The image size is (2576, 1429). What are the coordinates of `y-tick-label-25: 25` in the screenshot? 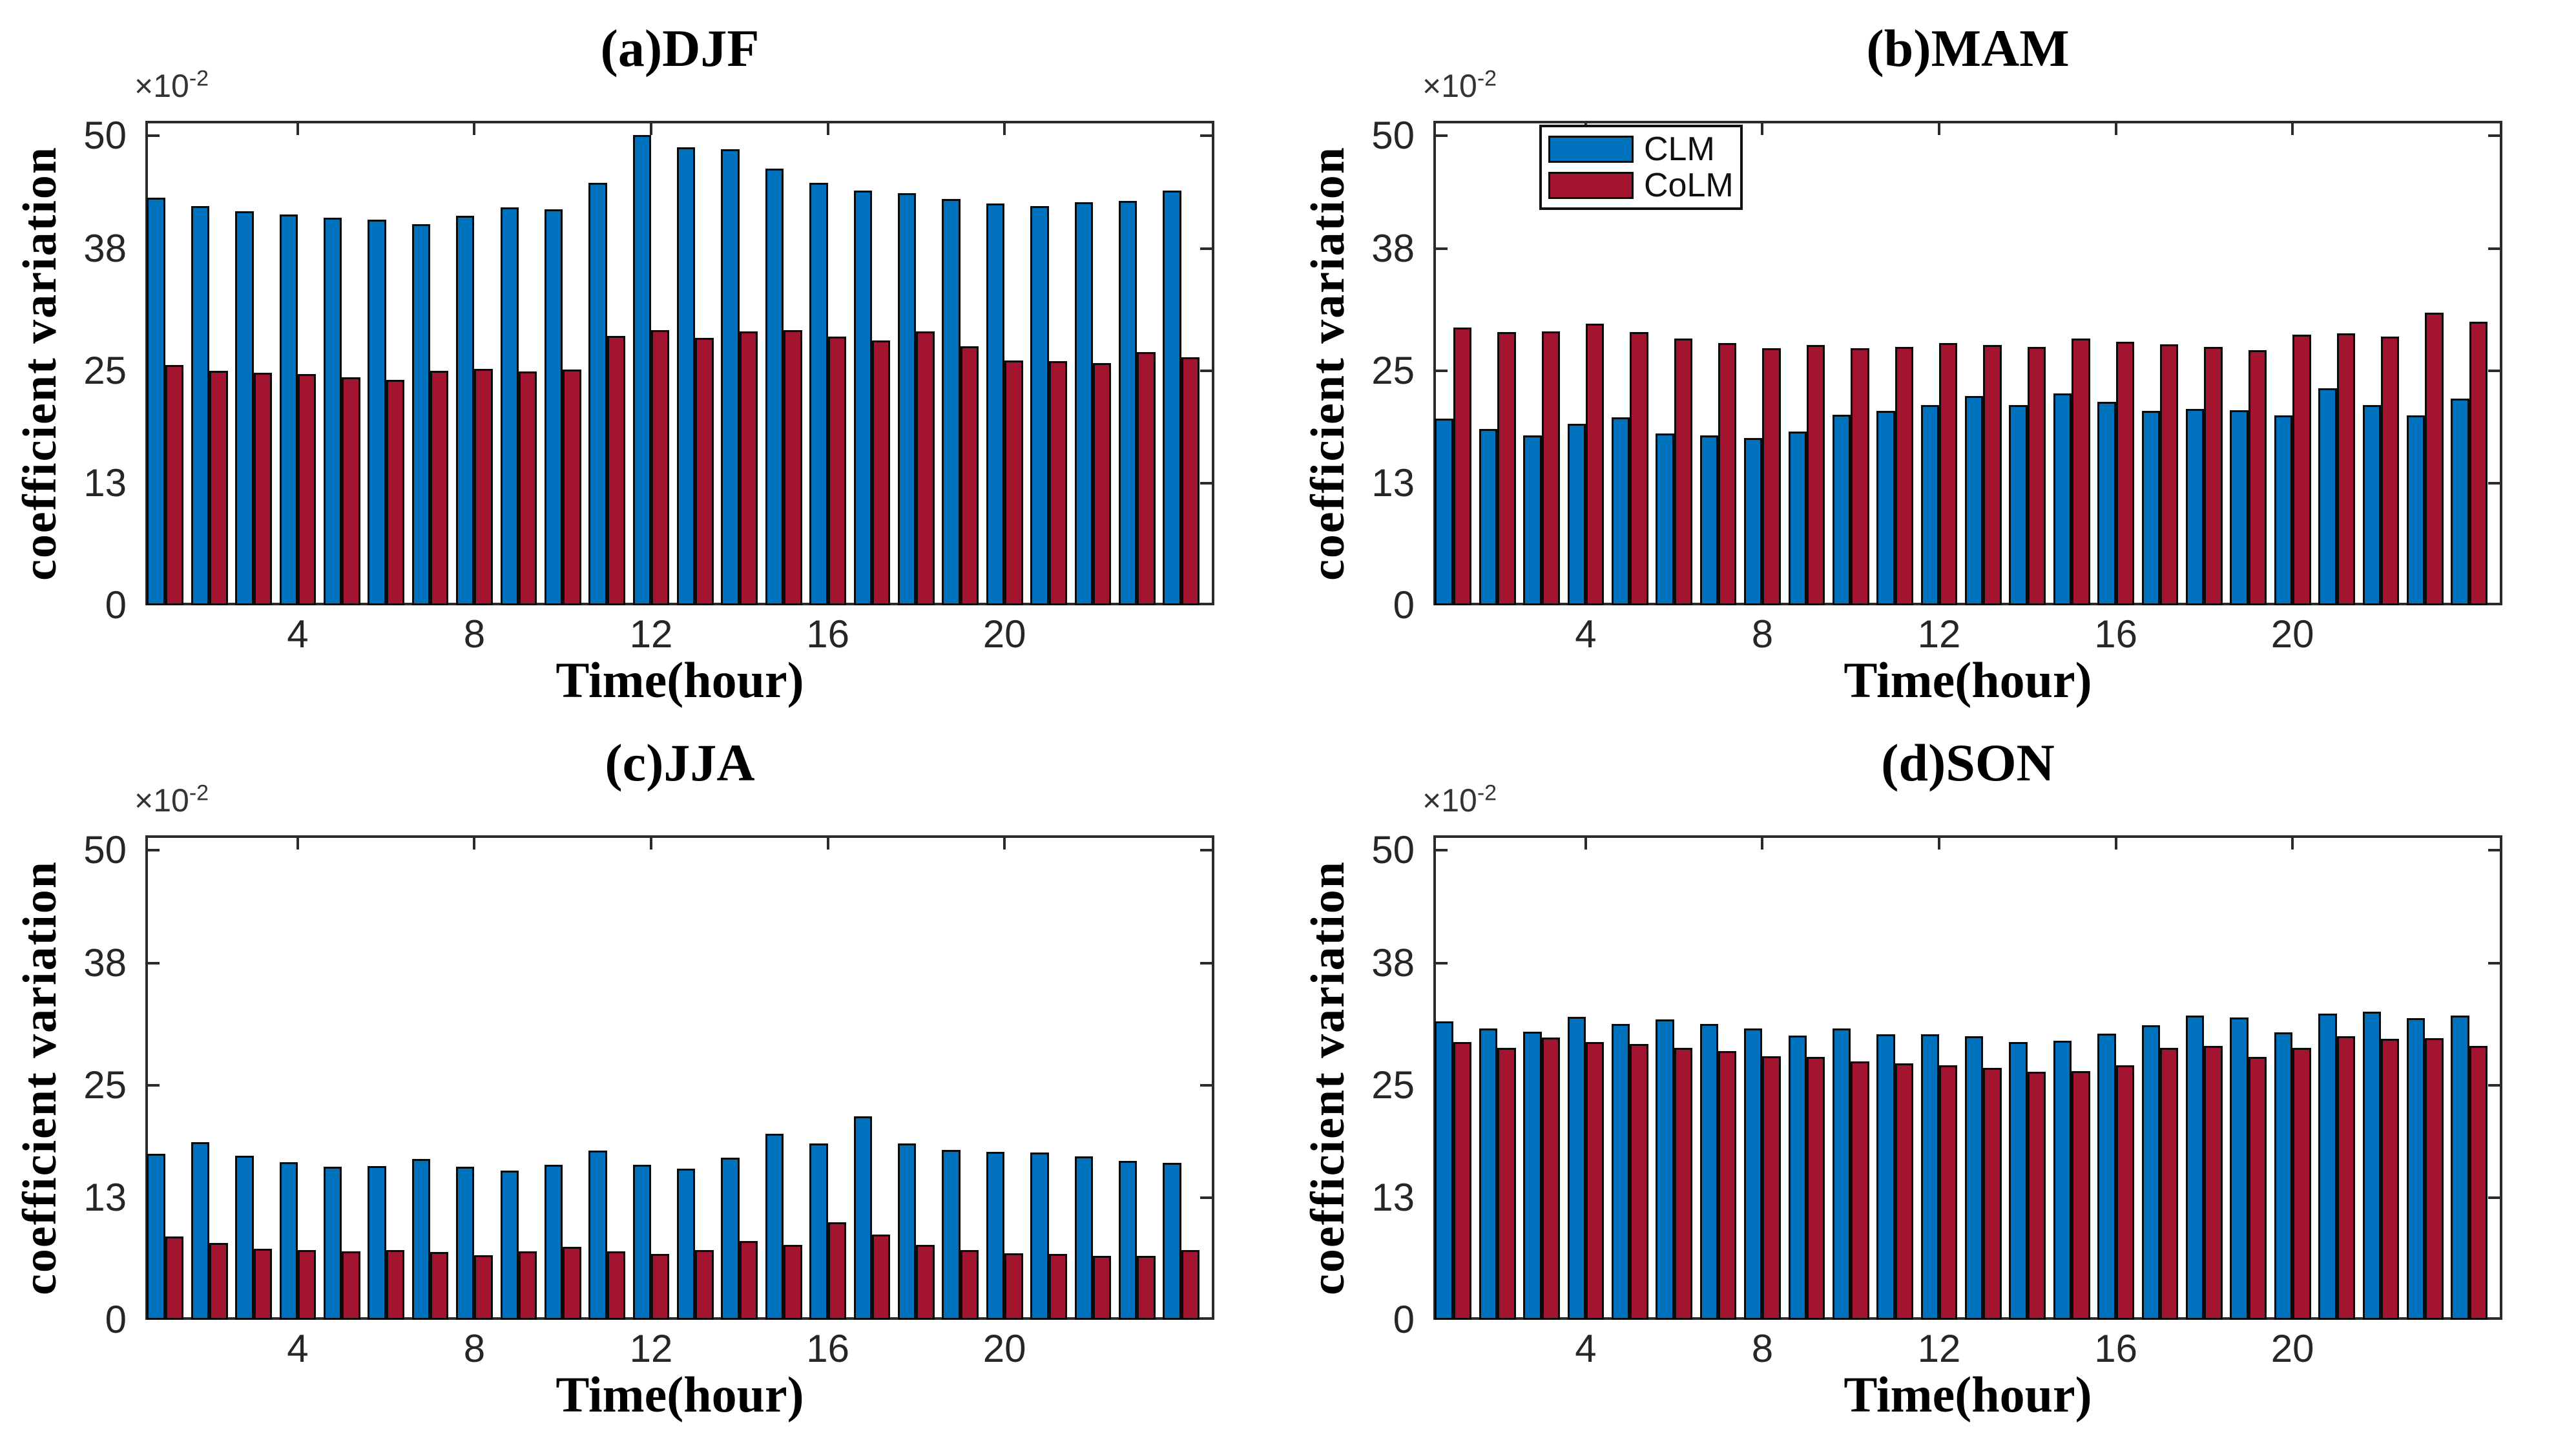 It's located at (1393, 370).